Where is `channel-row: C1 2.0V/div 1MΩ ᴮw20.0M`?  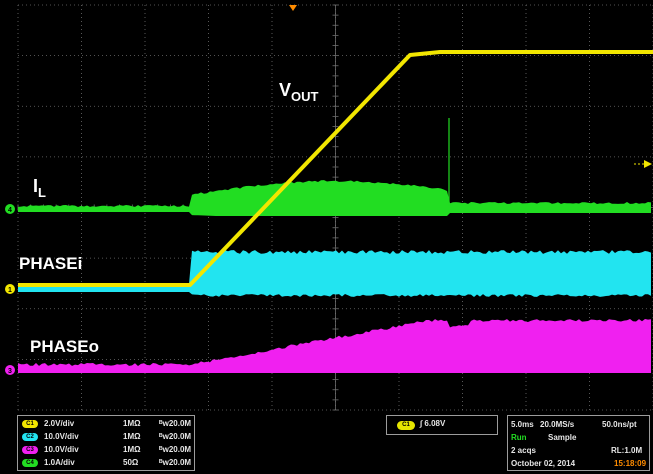 channel-row: C1 2.0V/div 1MΩ ᴮw20.0M is located at coordinates (107, 425).